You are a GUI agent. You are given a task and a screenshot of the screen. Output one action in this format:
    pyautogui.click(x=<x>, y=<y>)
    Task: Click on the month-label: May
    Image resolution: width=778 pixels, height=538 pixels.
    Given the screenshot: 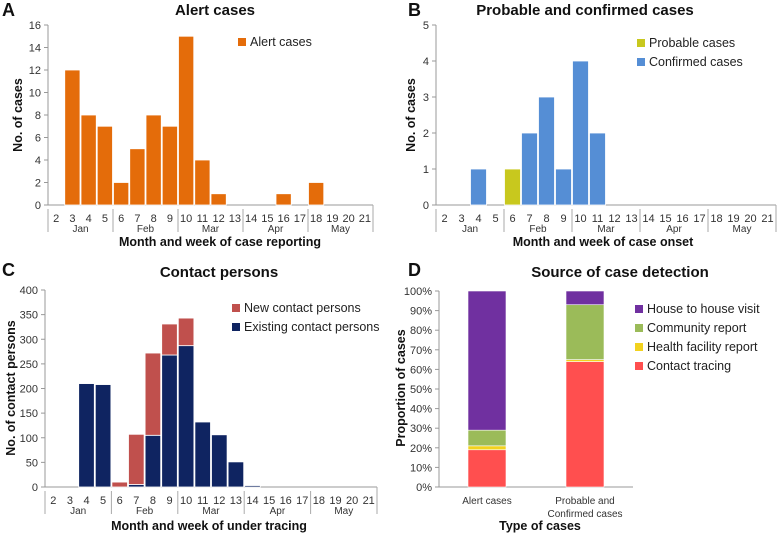 What is the action you would take?
    pyautogui.click(x=343, y=511)
    